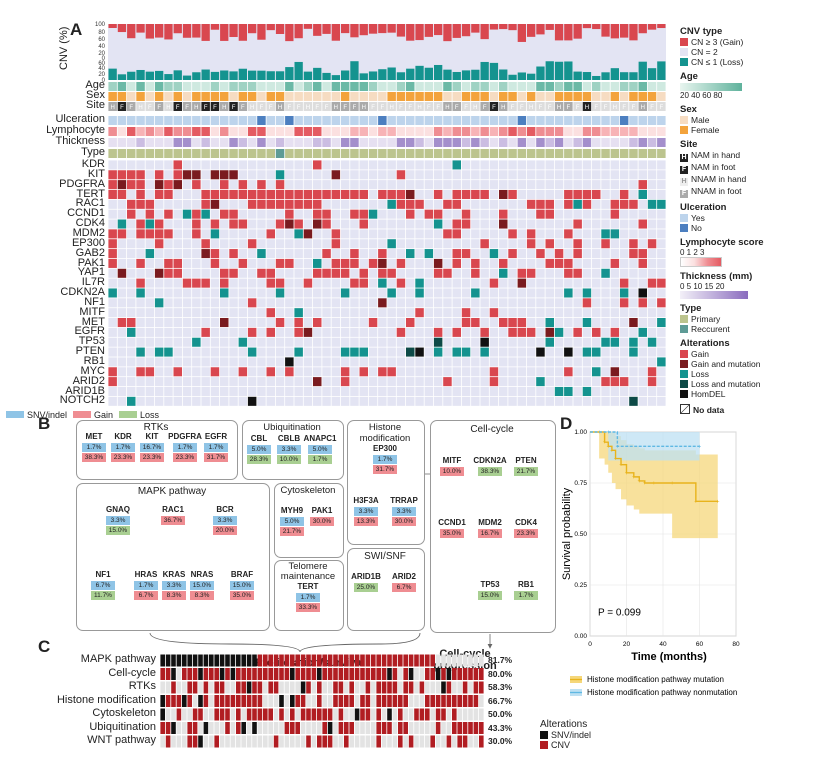  What do you see at coordinates (685, 409) in the screenshot?
I see `no-data-swatch` at bounding box center [685, 409].